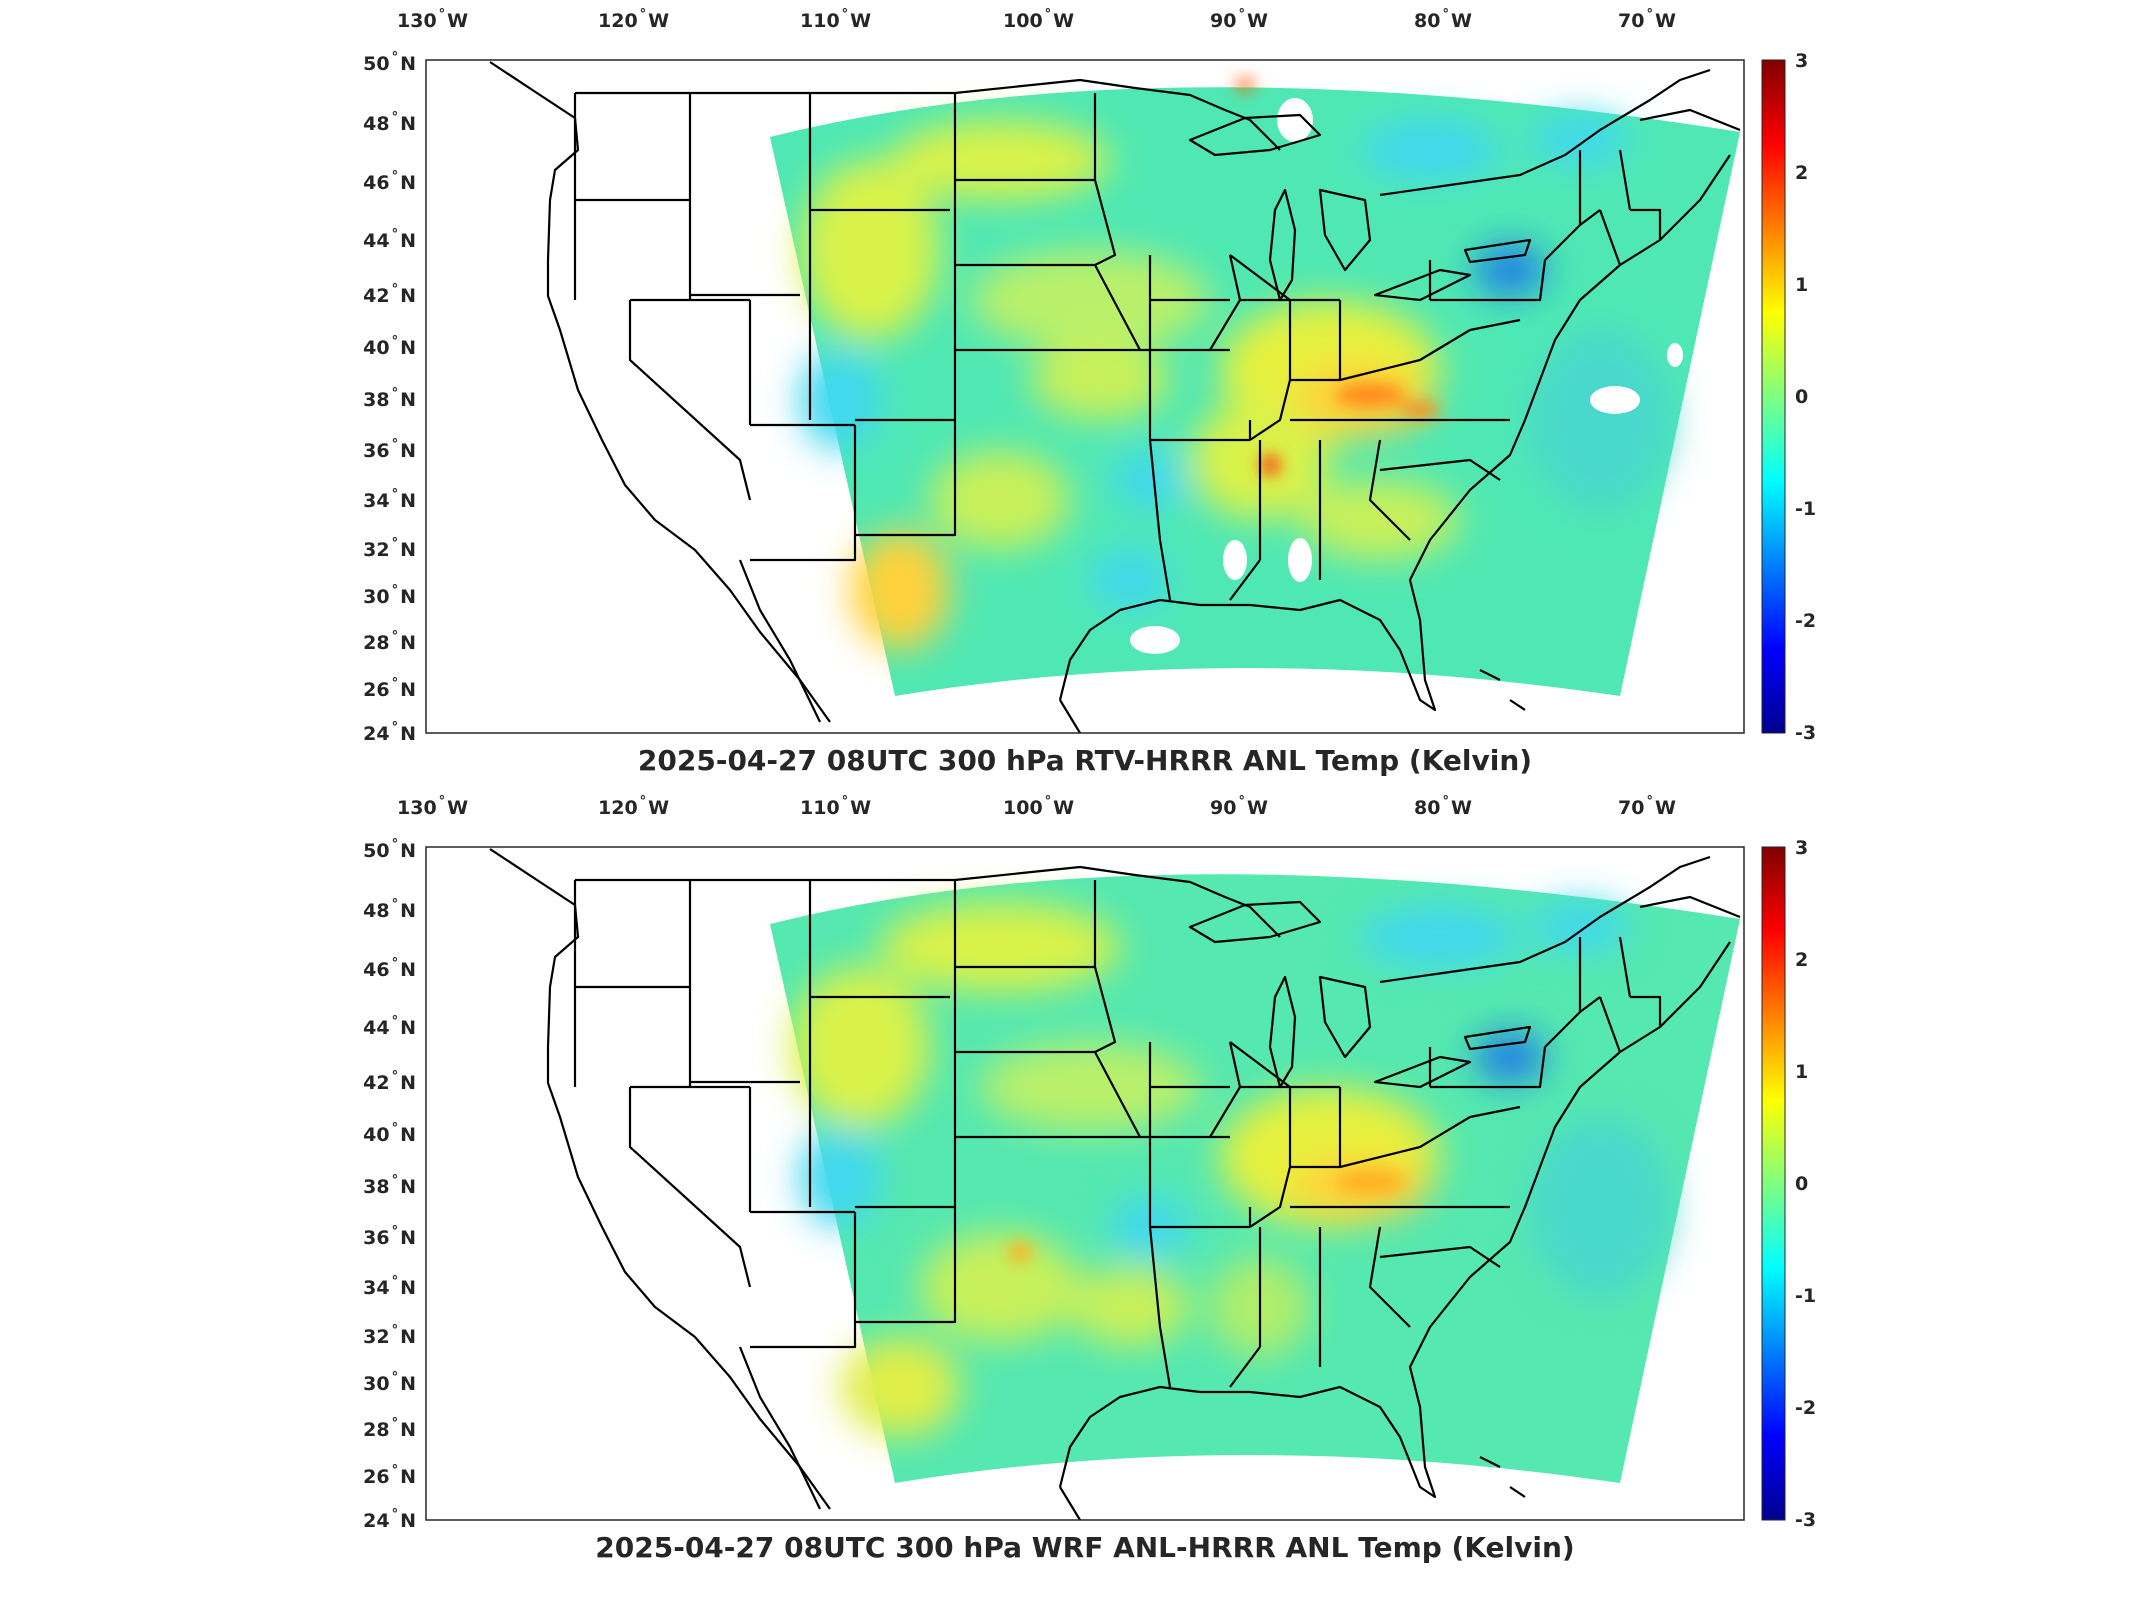  What do you see at coordinates (389, 1026) in the screenshot?
I see `bottom-lat-label: 44 ° N` at bounding box center [389, 1026].